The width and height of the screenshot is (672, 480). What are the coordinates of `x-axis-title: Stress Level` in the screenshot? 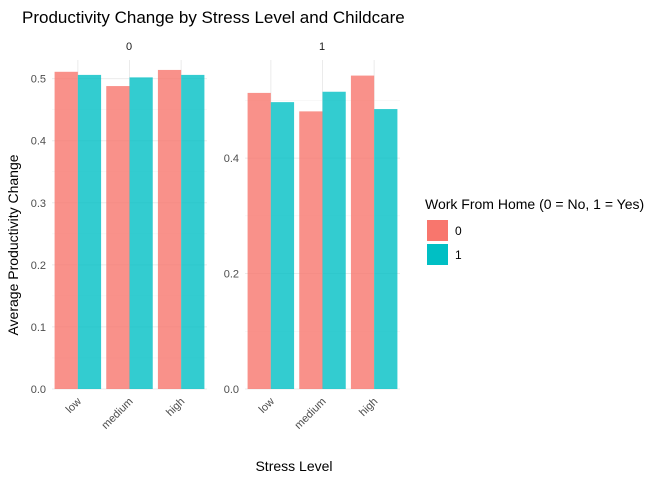 It's located at (293, 466).